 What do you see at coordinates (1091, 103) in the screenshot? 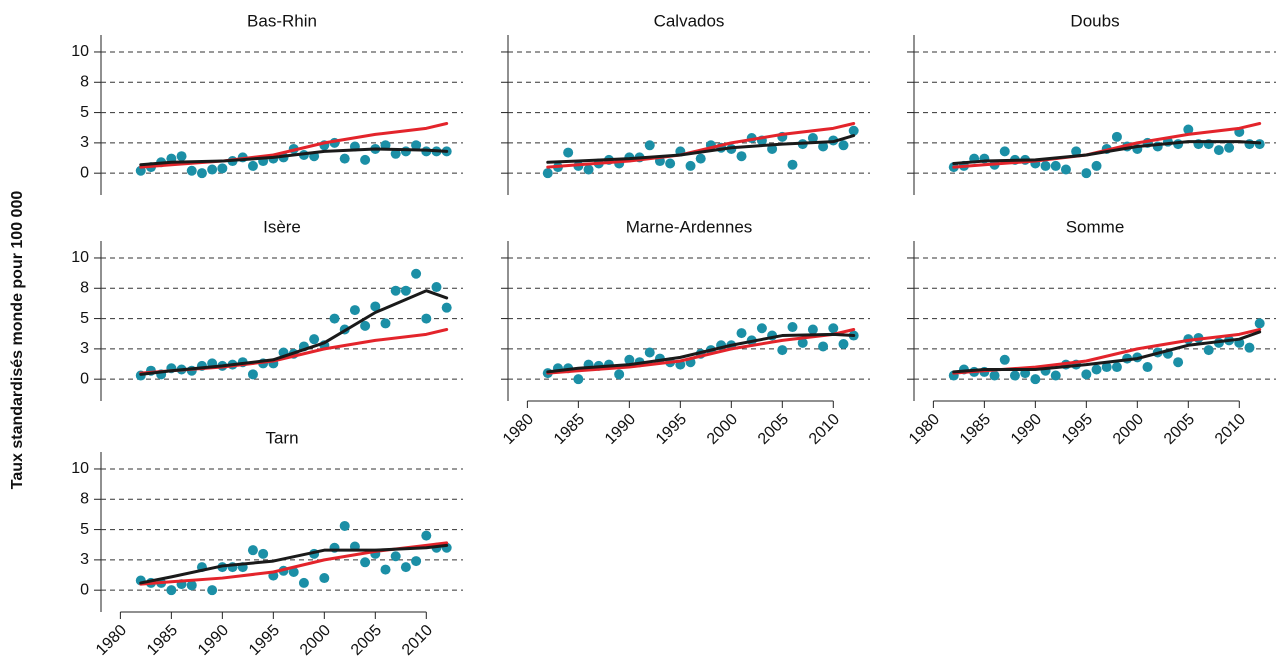
I see `panel: Doubs` at bounding box center [1091, 103].